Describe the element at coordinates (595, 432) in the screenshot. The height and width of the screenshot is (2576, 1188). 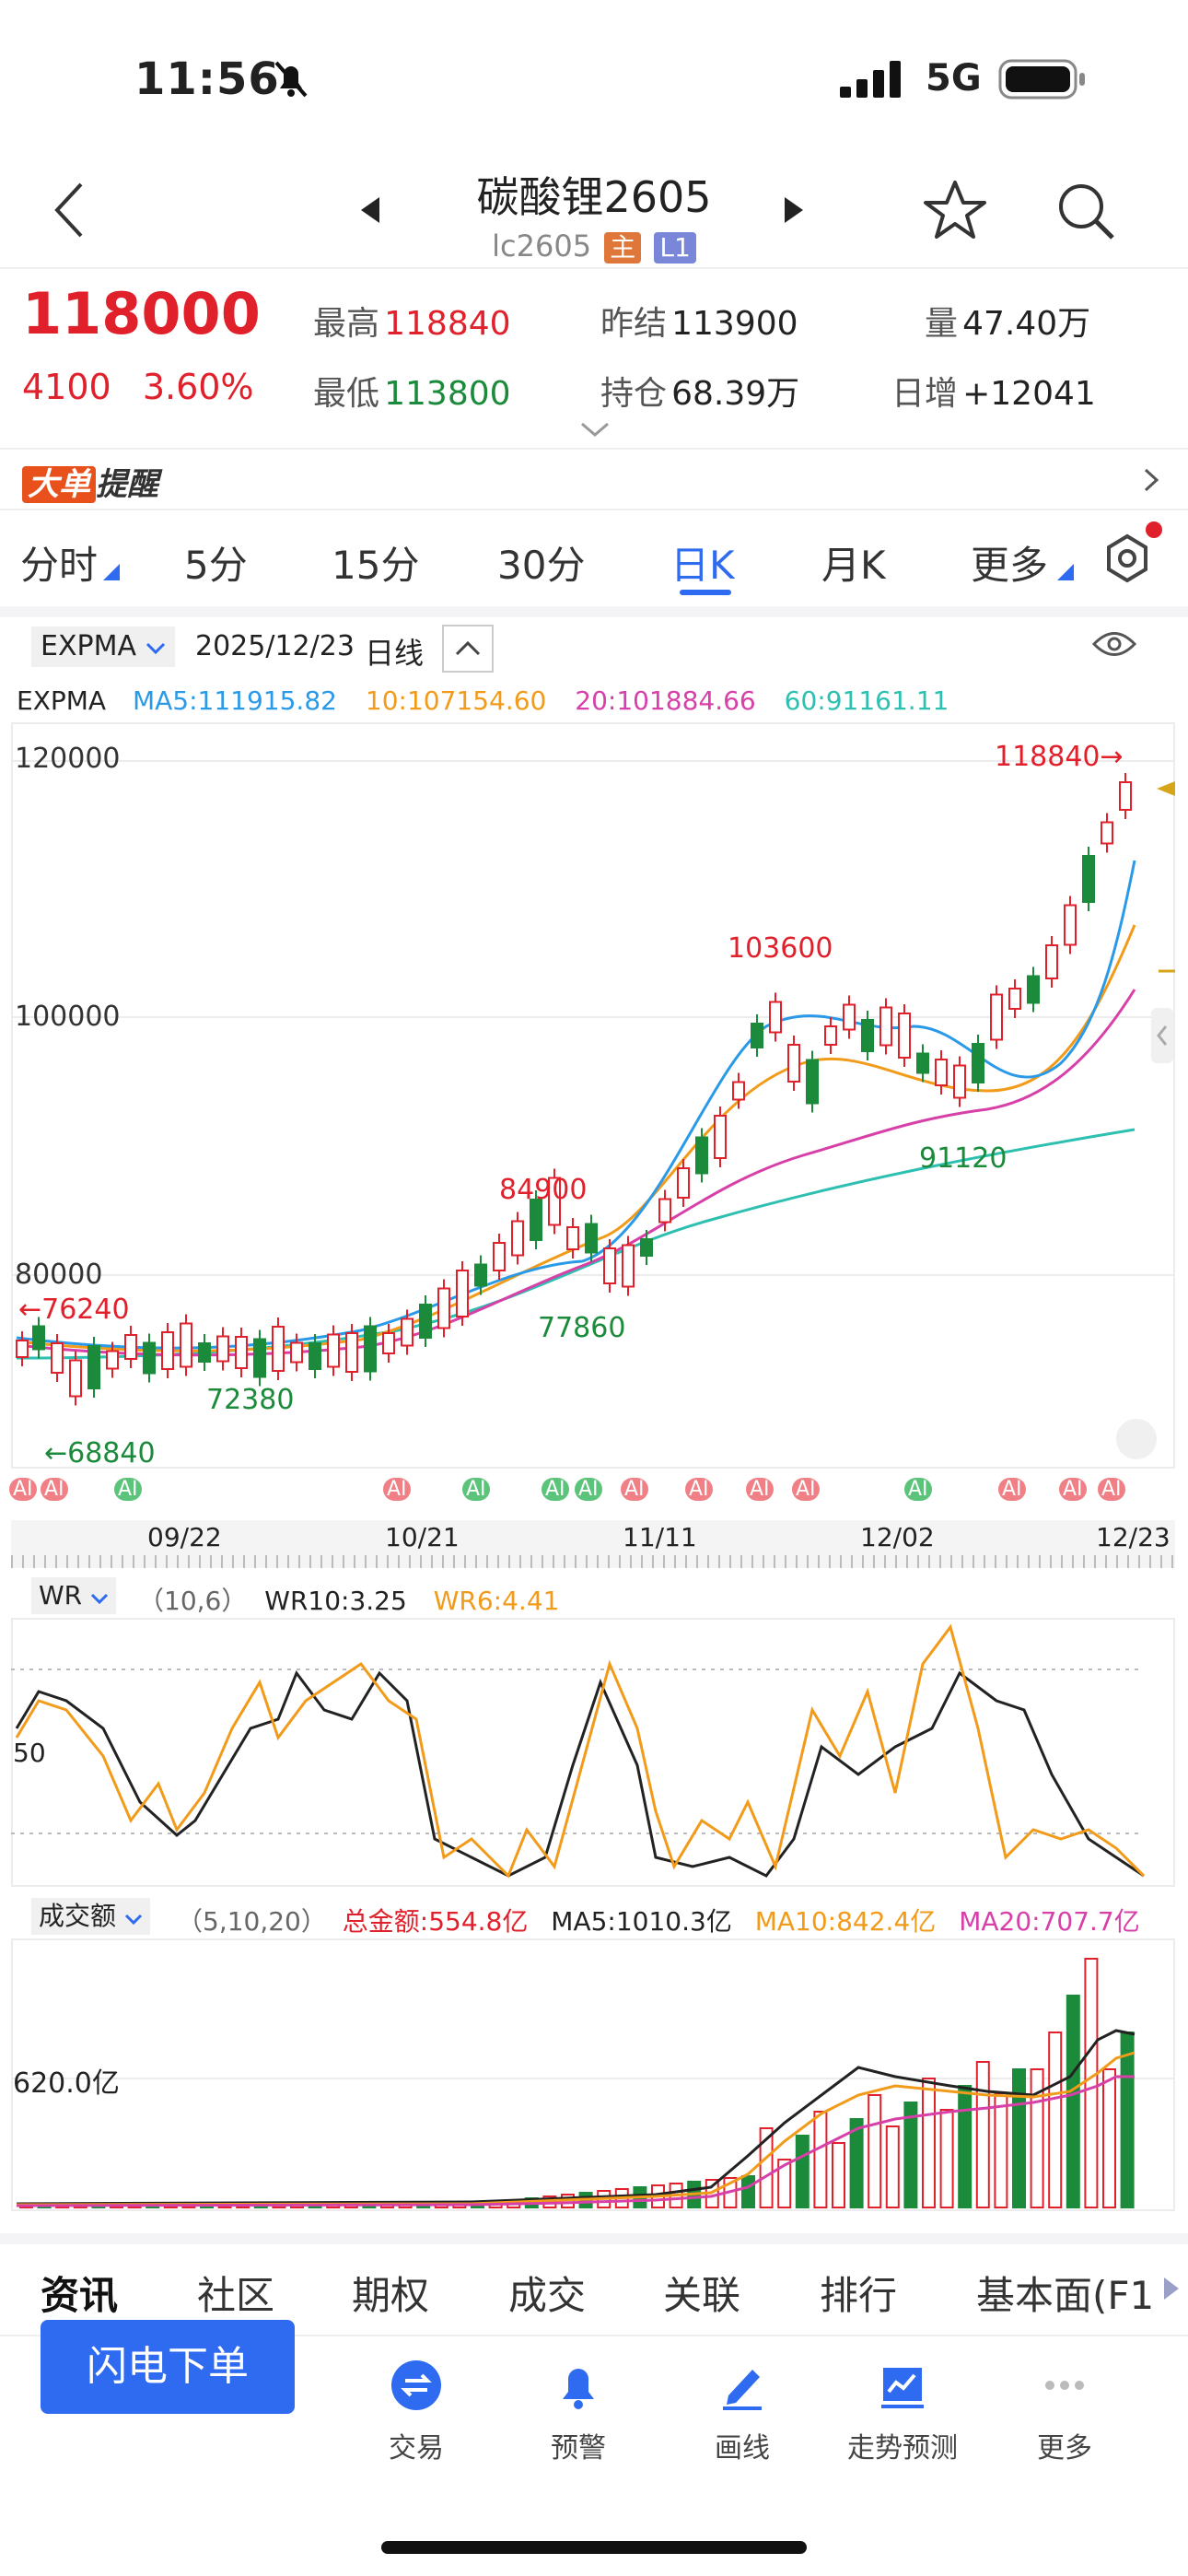
I see `expand-quote-icon` at that location.